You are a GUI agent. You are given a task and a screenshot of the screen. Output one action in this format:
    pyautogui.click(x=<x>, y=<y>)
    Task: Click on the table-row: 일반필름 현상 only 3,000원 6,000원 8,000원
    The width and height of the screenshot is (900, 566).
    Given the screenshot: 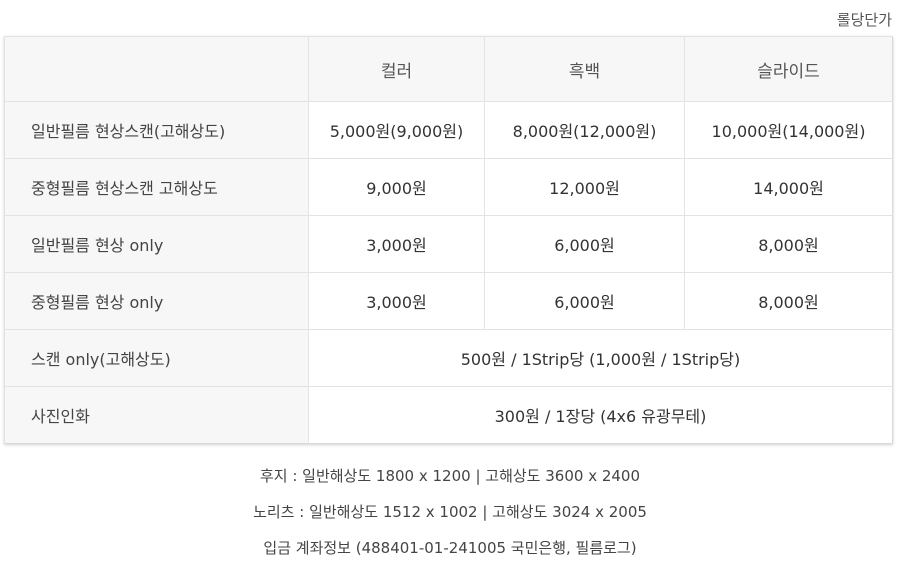 What is the action you would take?
    pyautogui.click(x=448, y=244)
    